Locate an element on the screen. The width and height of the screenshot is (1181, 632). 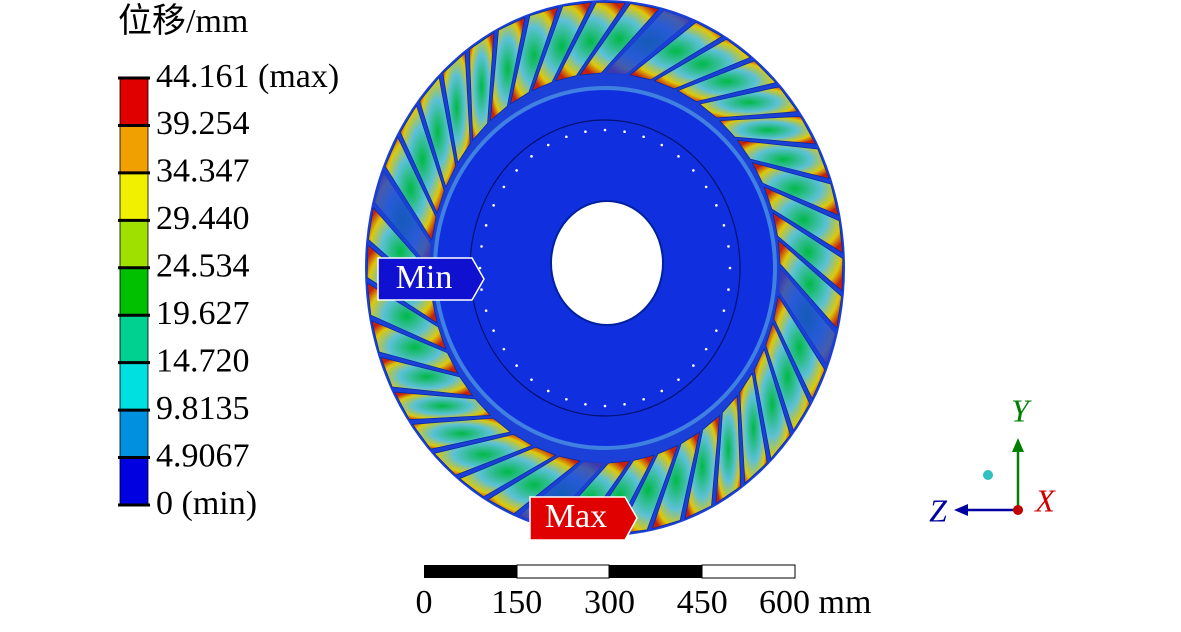
max-tag is located at coordinates (583, 518).